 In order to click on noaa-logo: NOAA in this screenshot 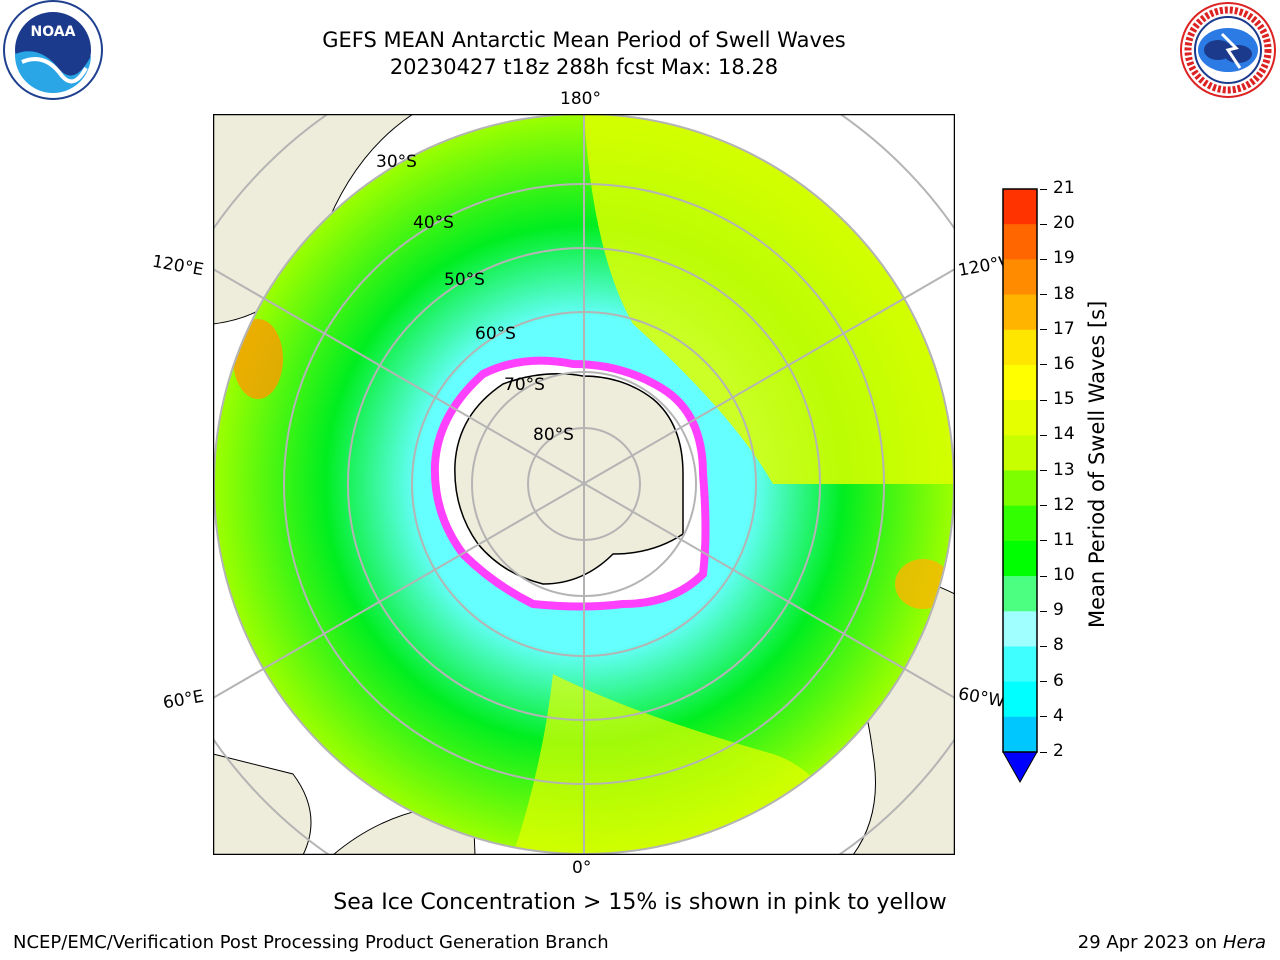, I will do `click(53, 50)`.